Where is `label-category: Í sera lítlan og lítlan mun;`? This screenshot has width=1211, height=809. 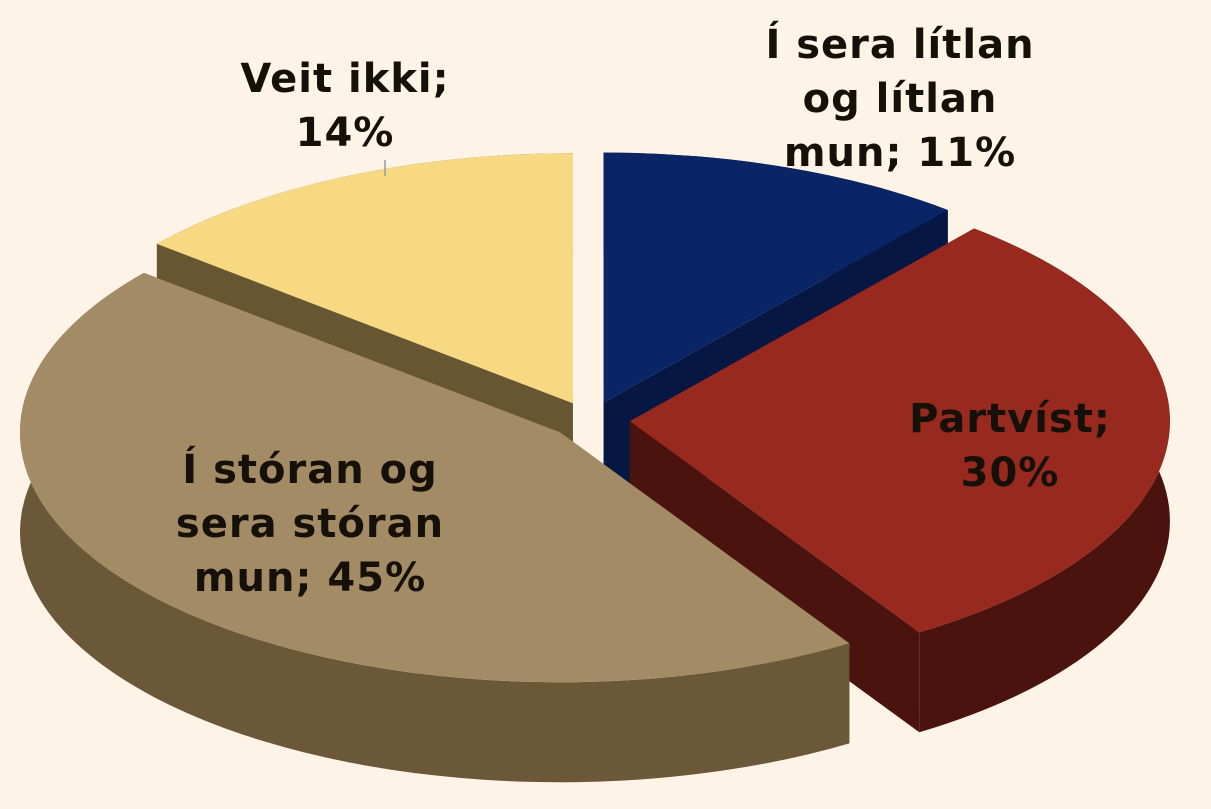 label-category: Í sera lítlan og lítlan mun; is located at coordinates (900, 99).